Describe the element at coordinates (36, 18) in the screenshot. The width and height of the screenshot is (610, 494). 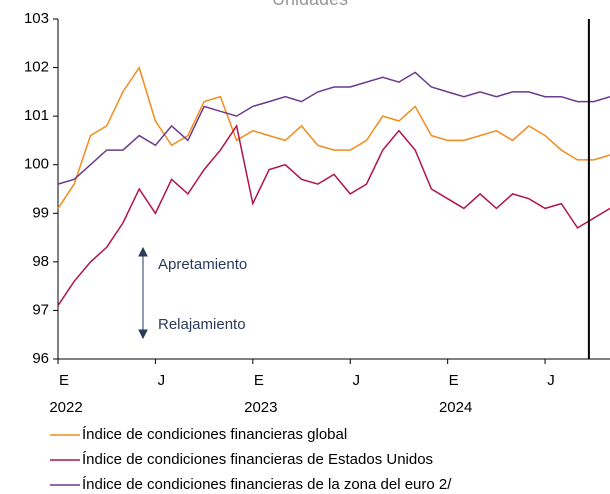
I see `y-tick-label: 103` at that location.